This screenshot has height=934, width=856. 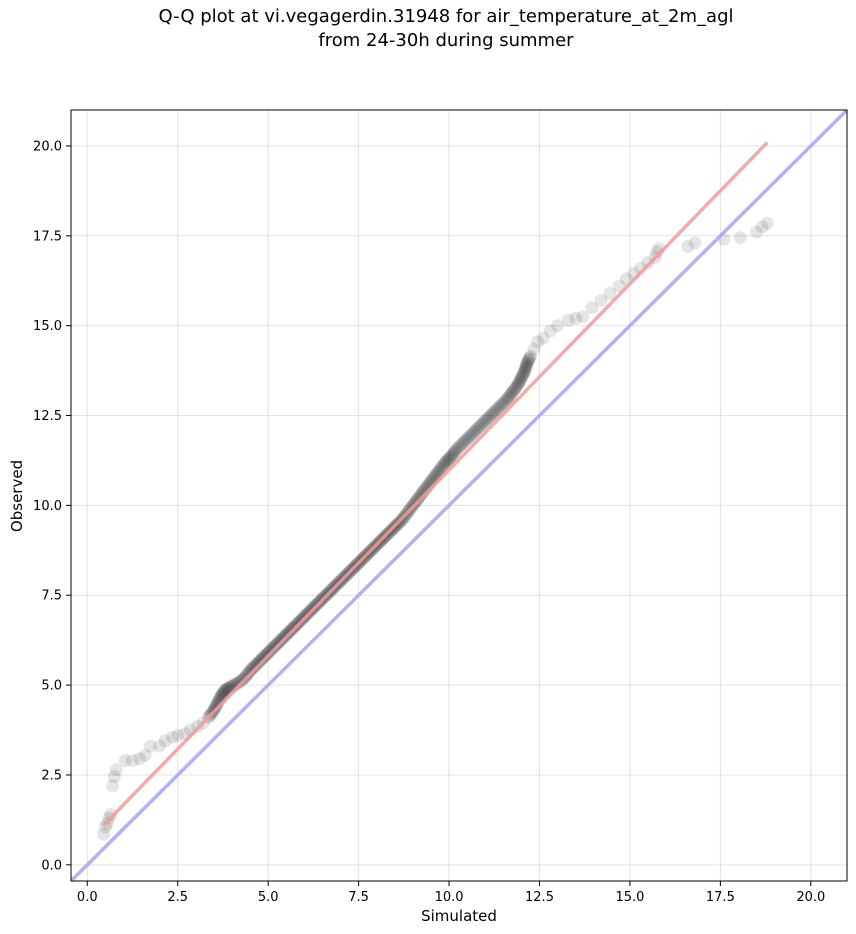 I want to click on x-tick-label: 10.0, so click(x=449, y=897).